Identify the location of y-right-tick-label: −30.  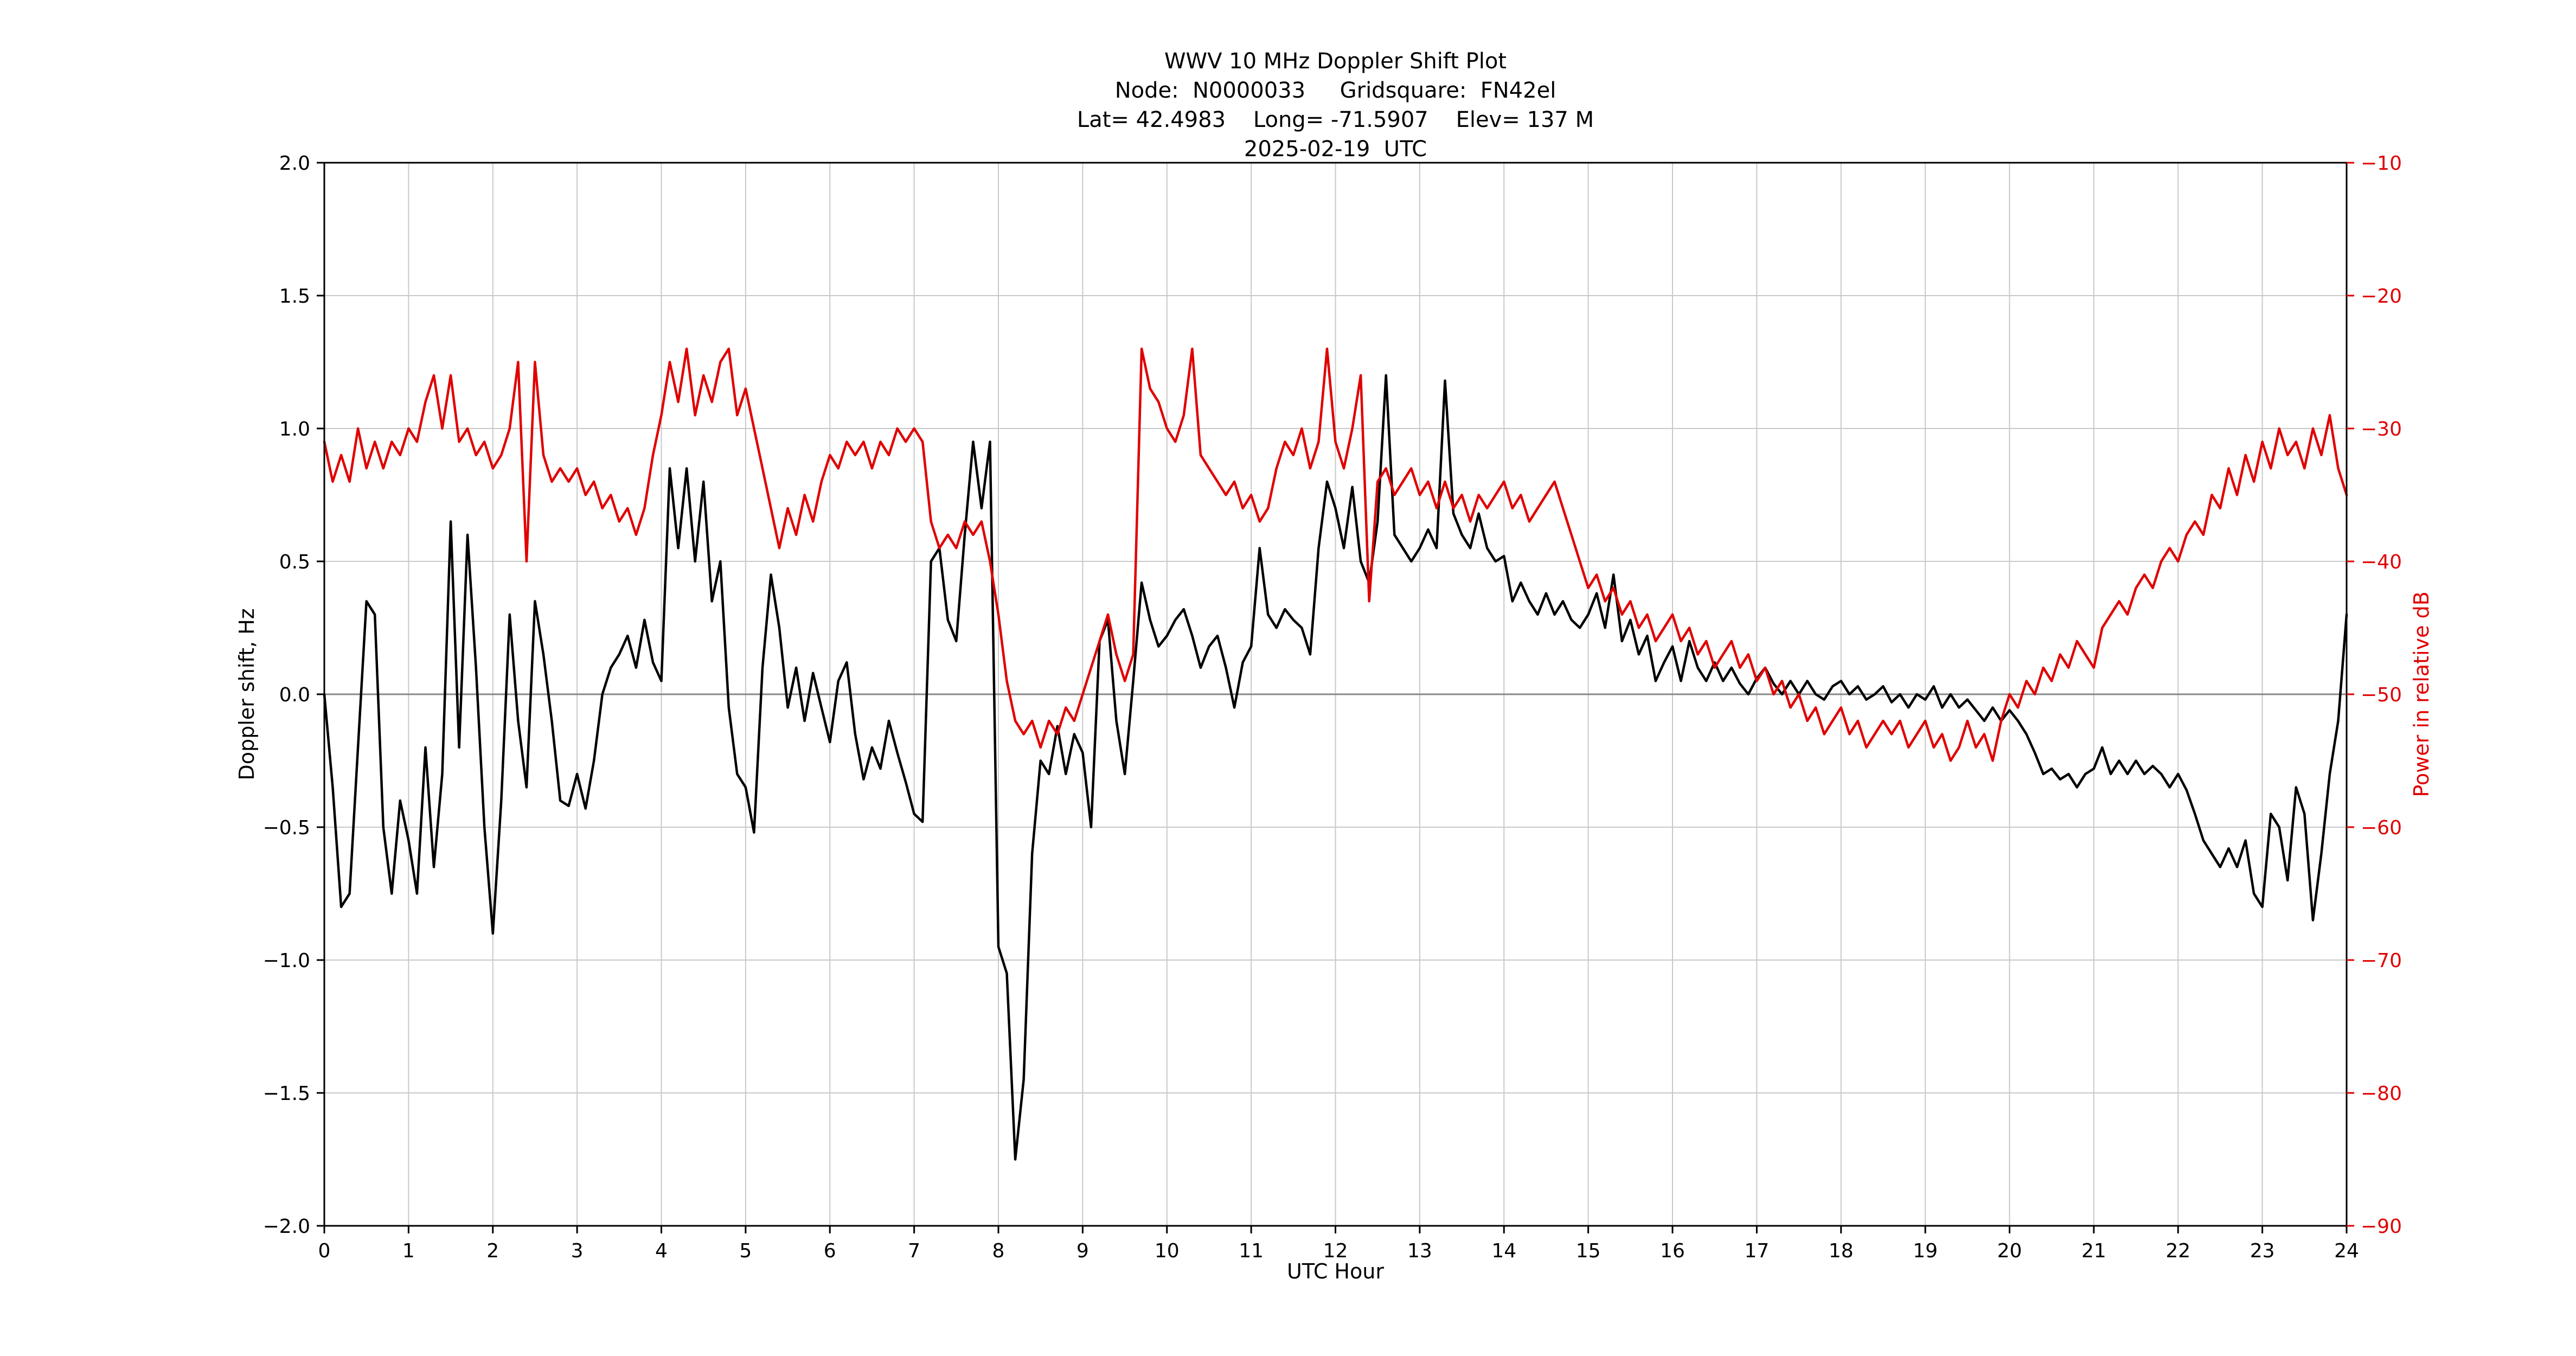
(2381, 429).